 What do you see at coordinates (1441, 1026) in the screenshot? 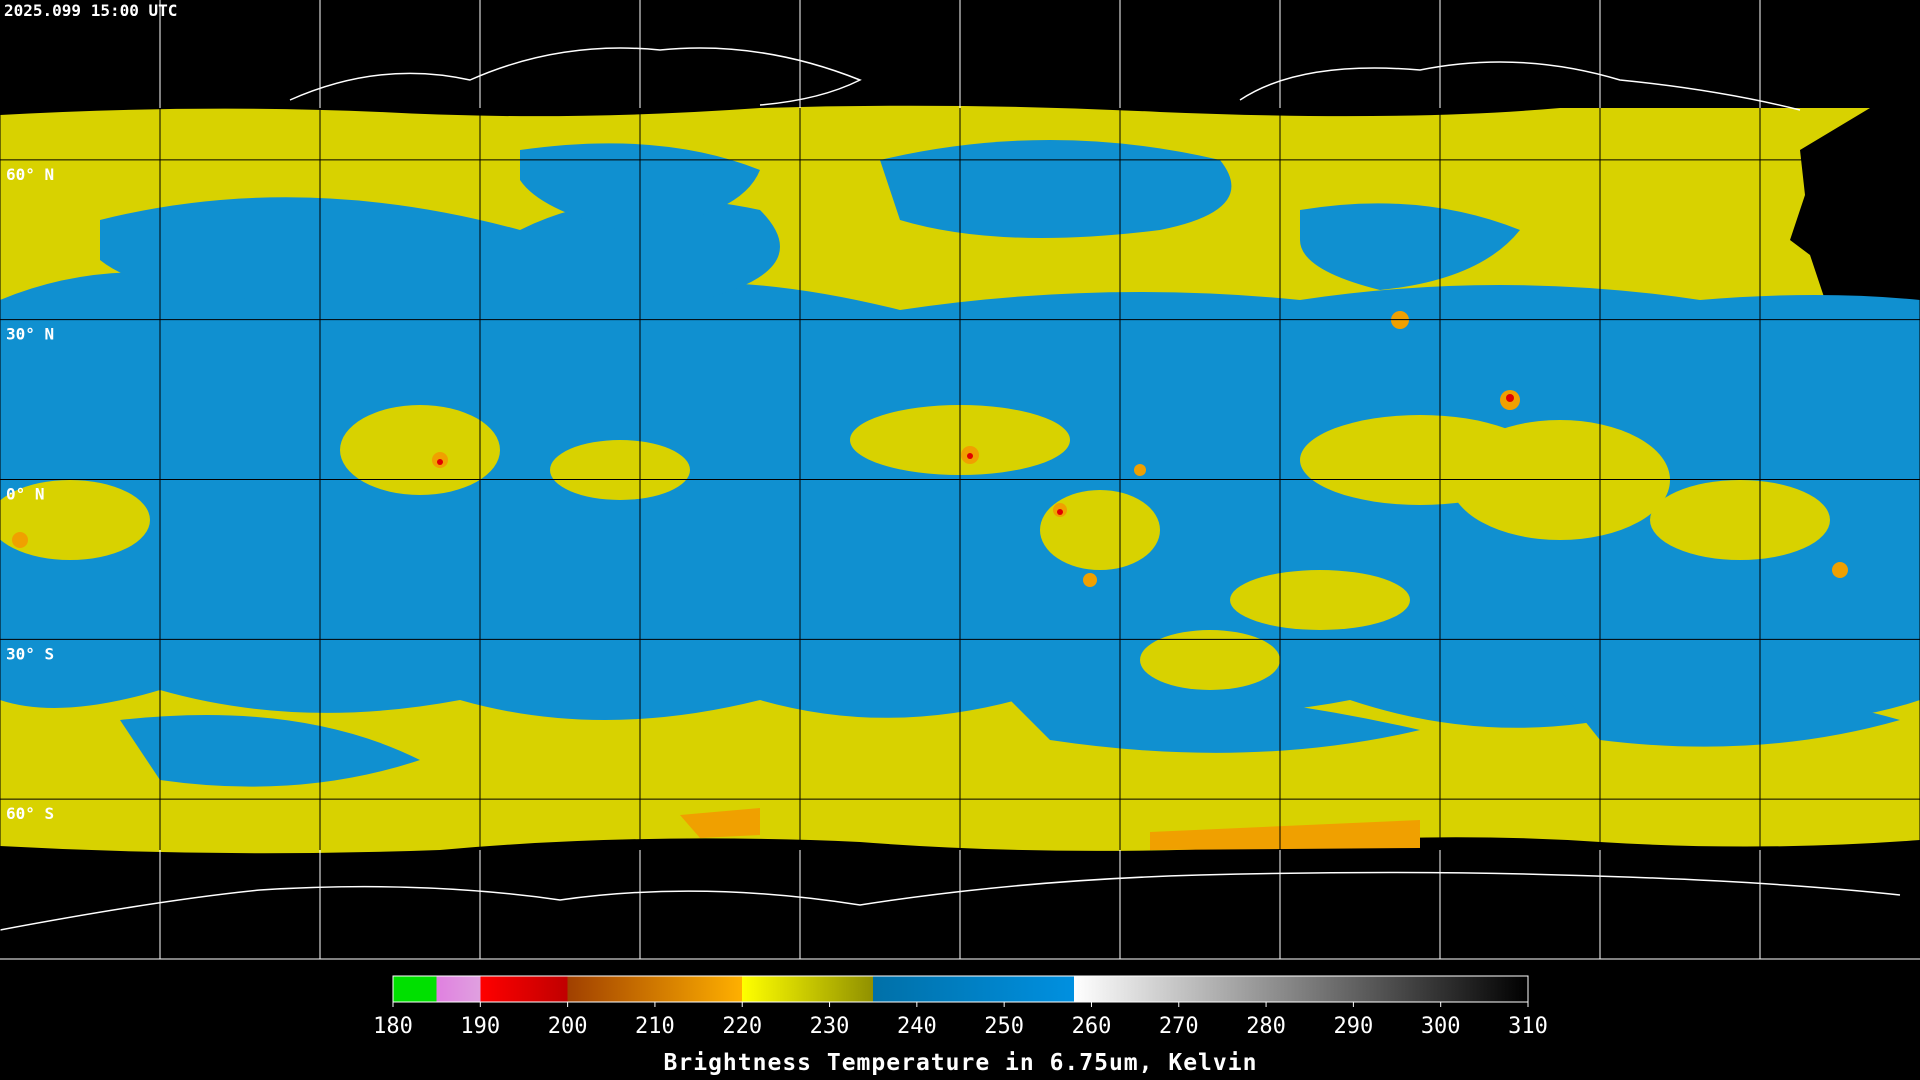
I see `colorbar-tick-label: 300` at bounding box center [1441, 1026].